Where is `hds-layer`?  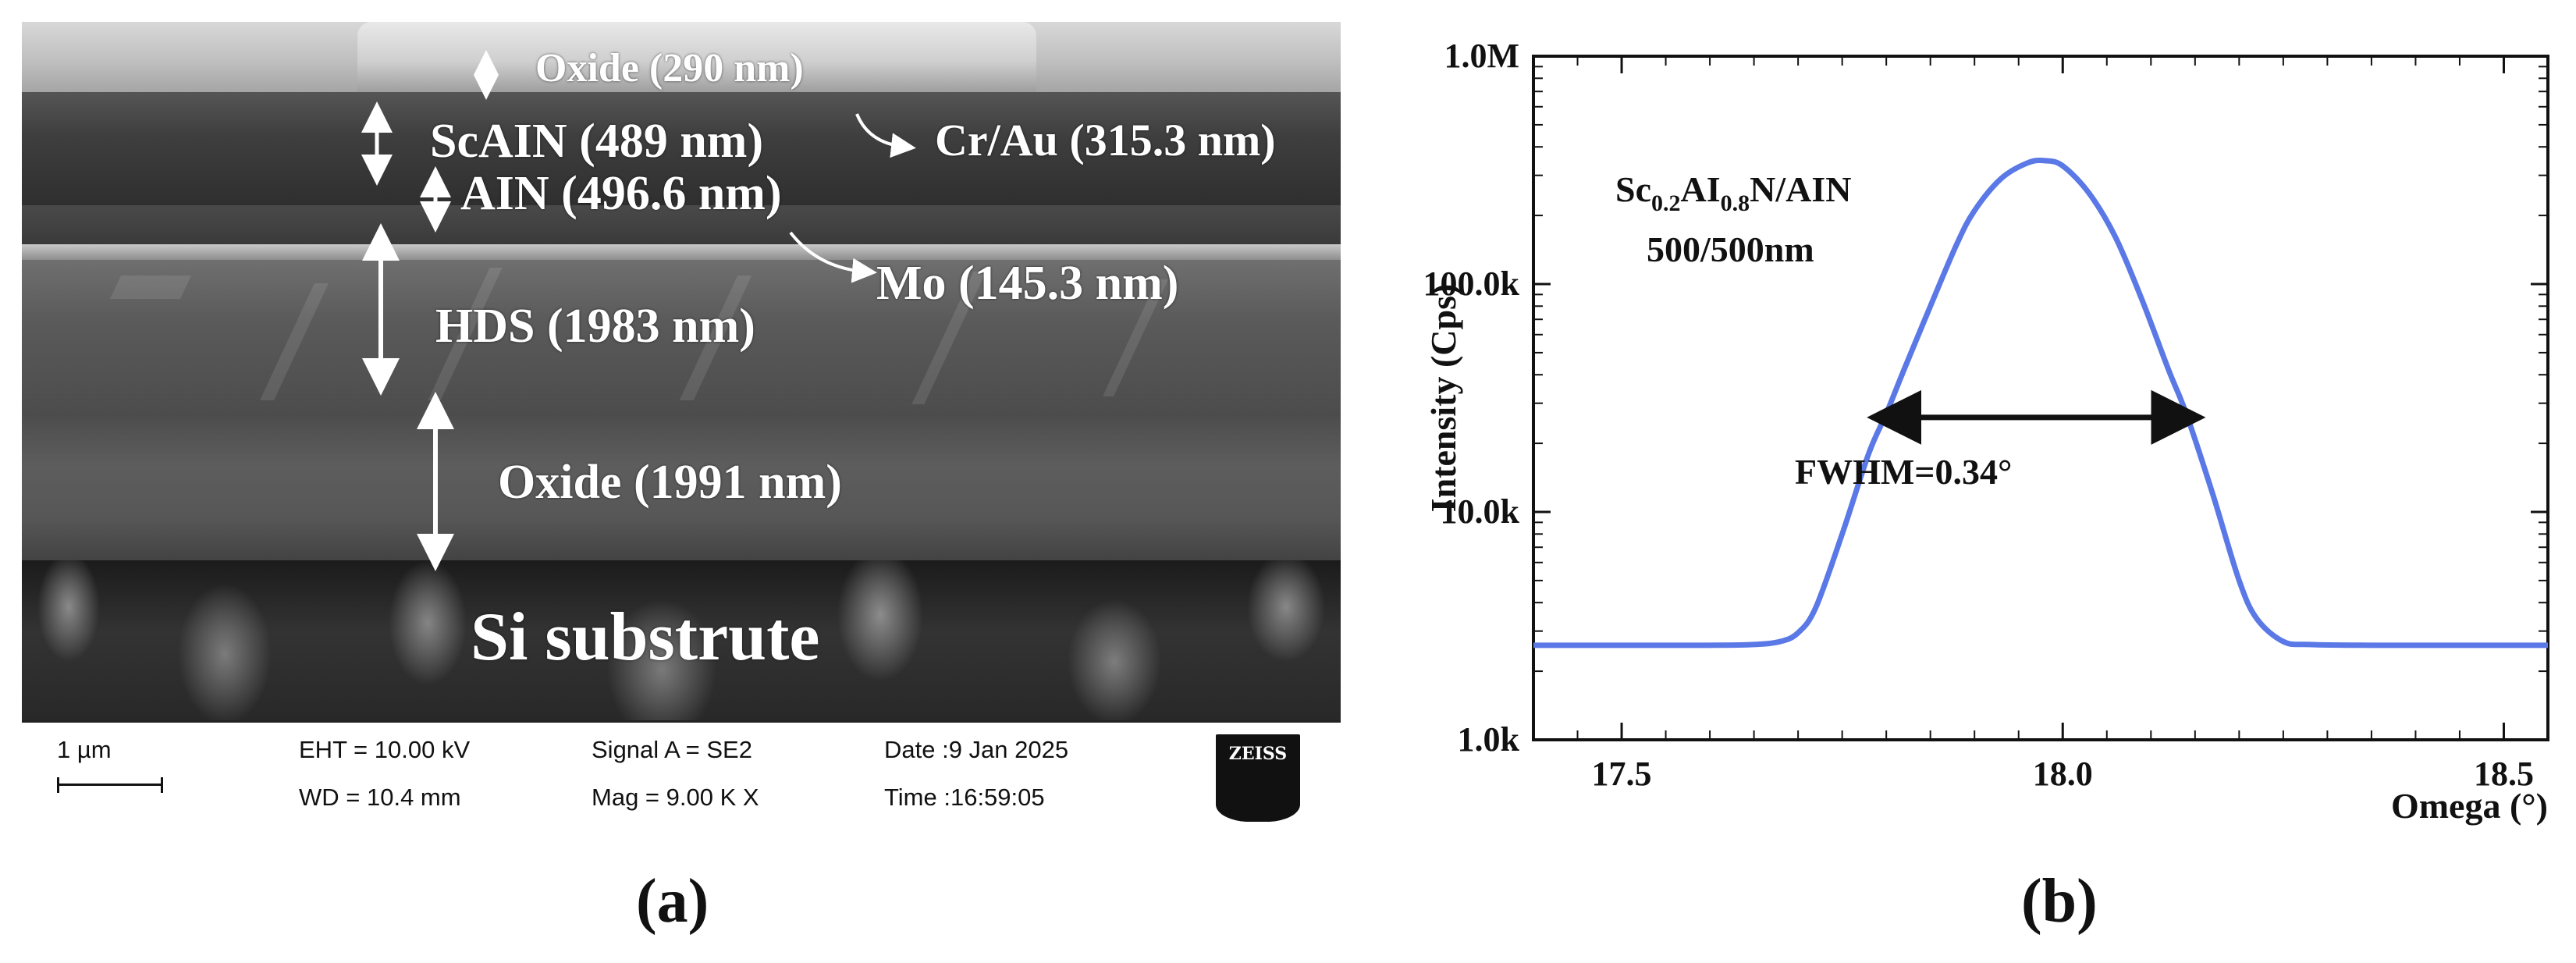 hds-layer is located at coordinates (682, 338).